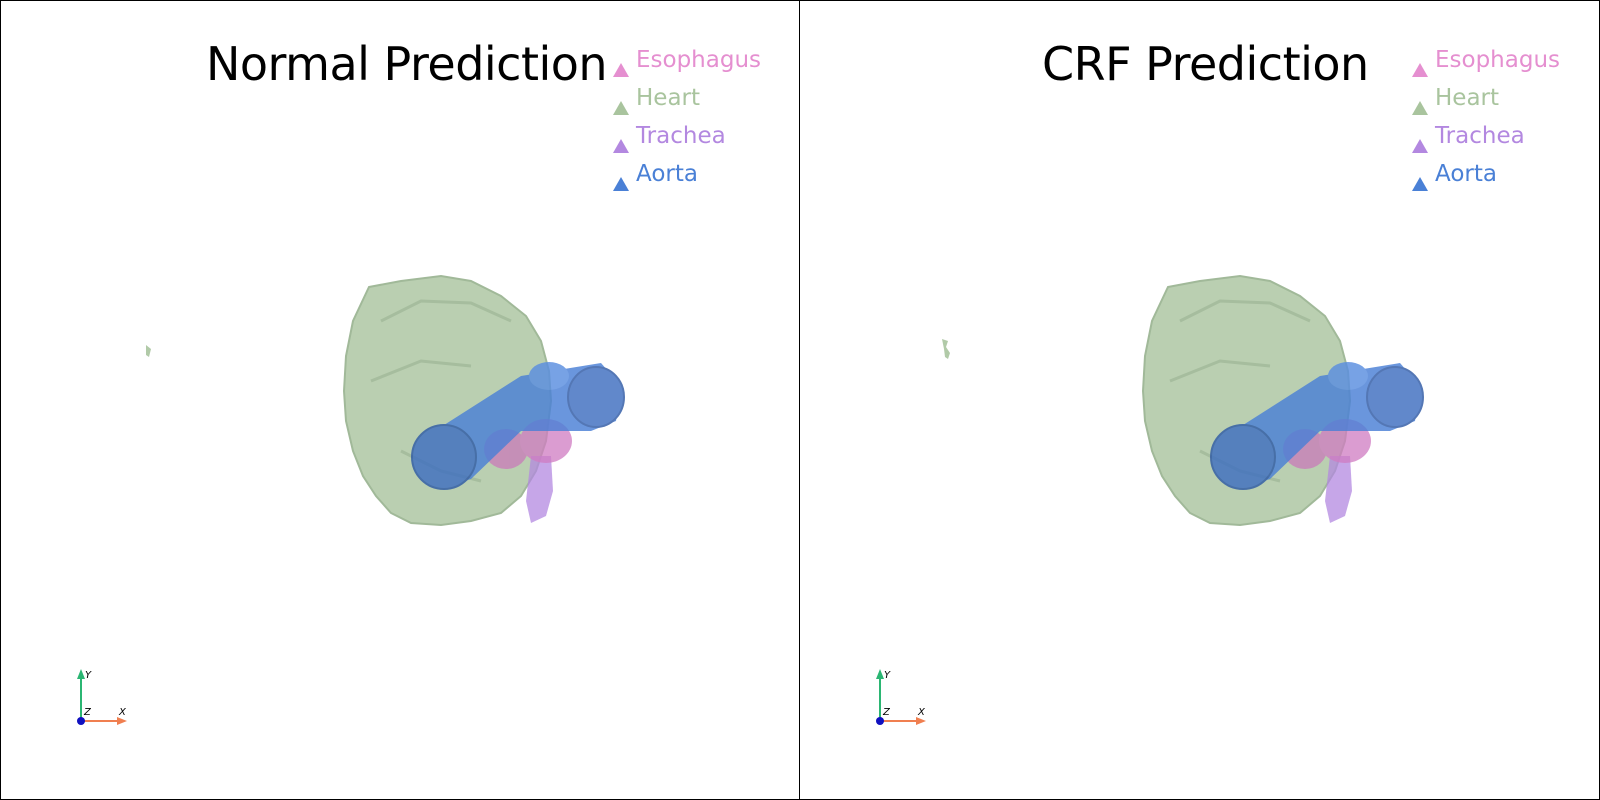 The width and height of the screenshot is (1600, 800). I want to click on panel-title: CRF Prediction, so click(1205, 64).